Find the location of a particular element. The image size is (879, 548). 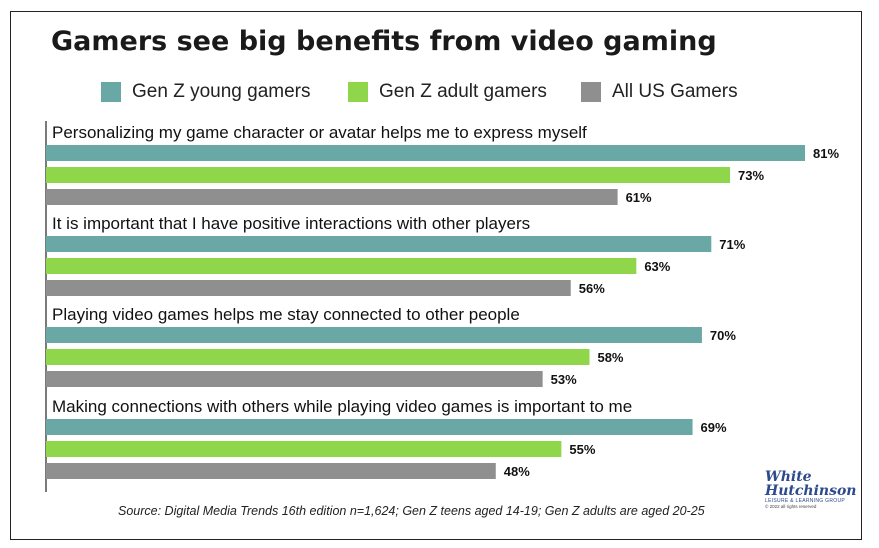

logo-copyright: © 2022 all rights reserved is located at coordinates (791, 506).